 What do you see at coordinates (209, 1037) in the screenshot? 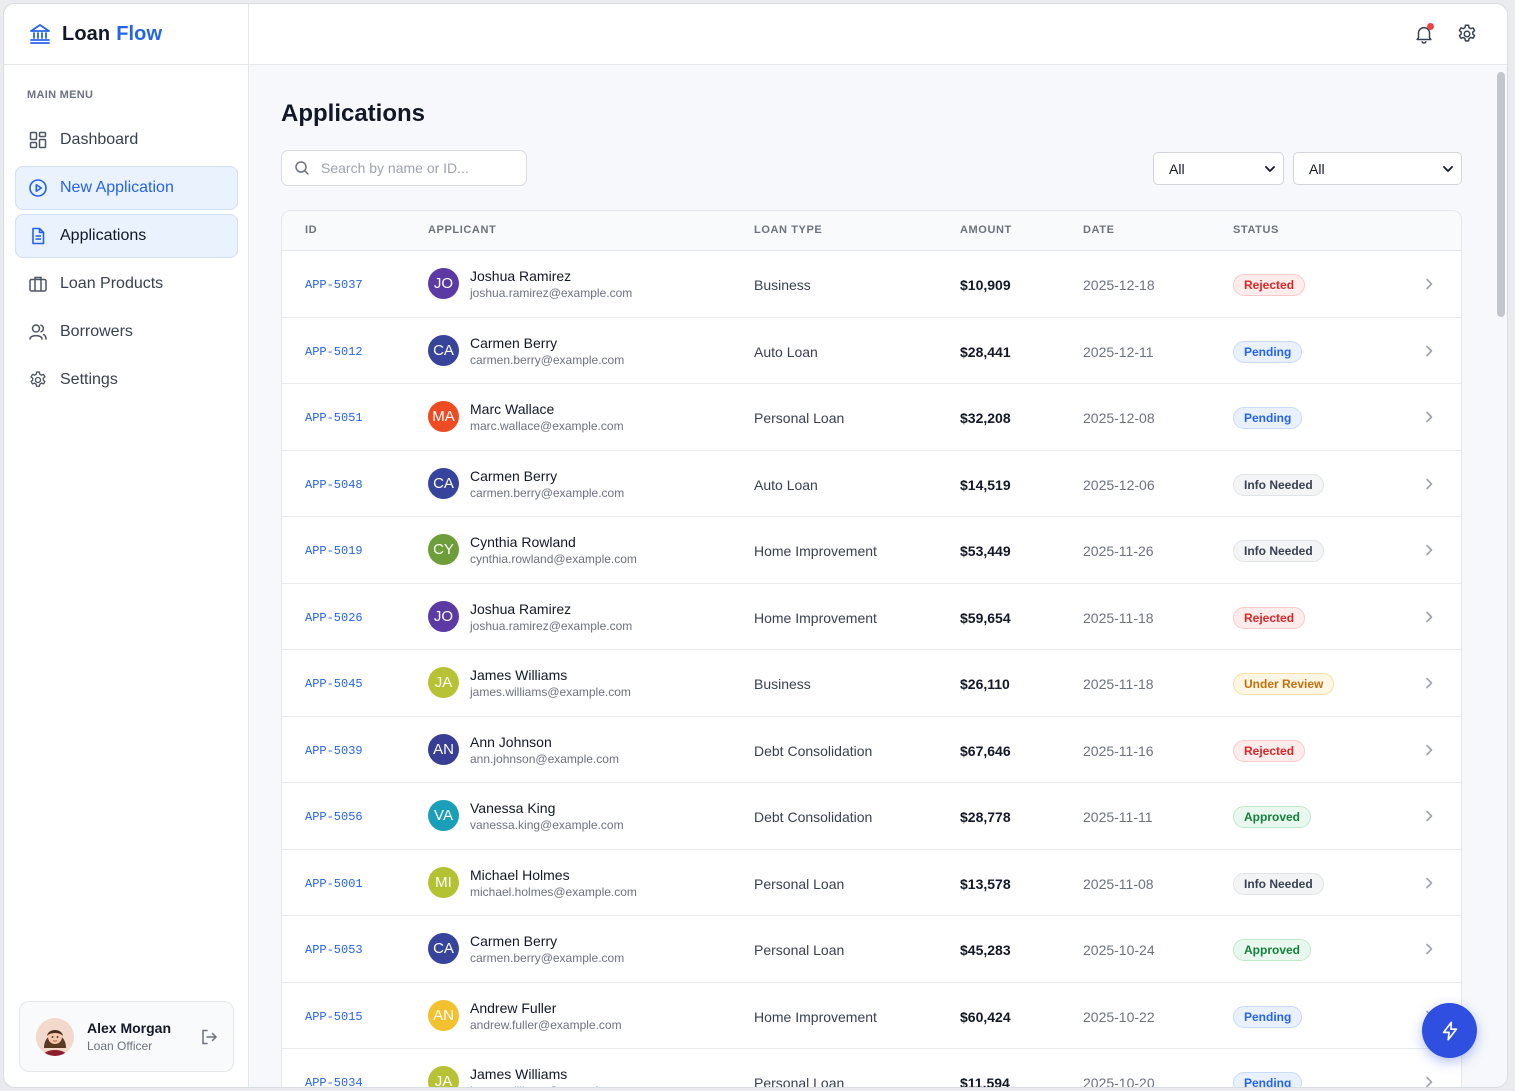
I see `logout-icon` at bounding box center [209, 1037].